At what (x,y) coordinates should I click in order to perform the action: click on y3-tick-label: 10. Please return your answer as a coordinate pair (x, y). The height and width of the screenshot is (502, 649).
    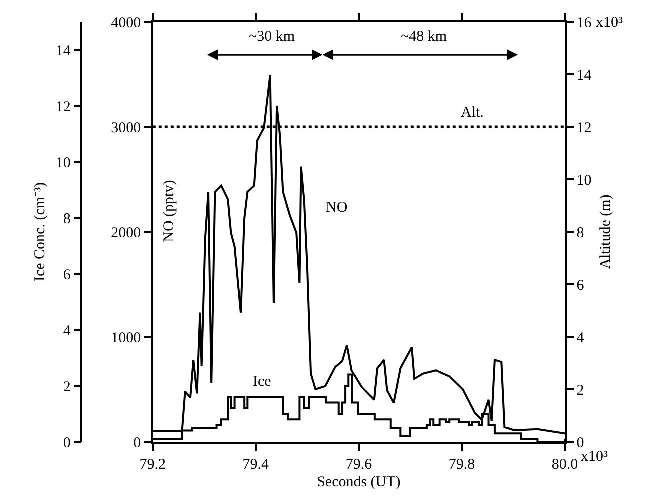
    Looking at the image, I should click on (584, 180).